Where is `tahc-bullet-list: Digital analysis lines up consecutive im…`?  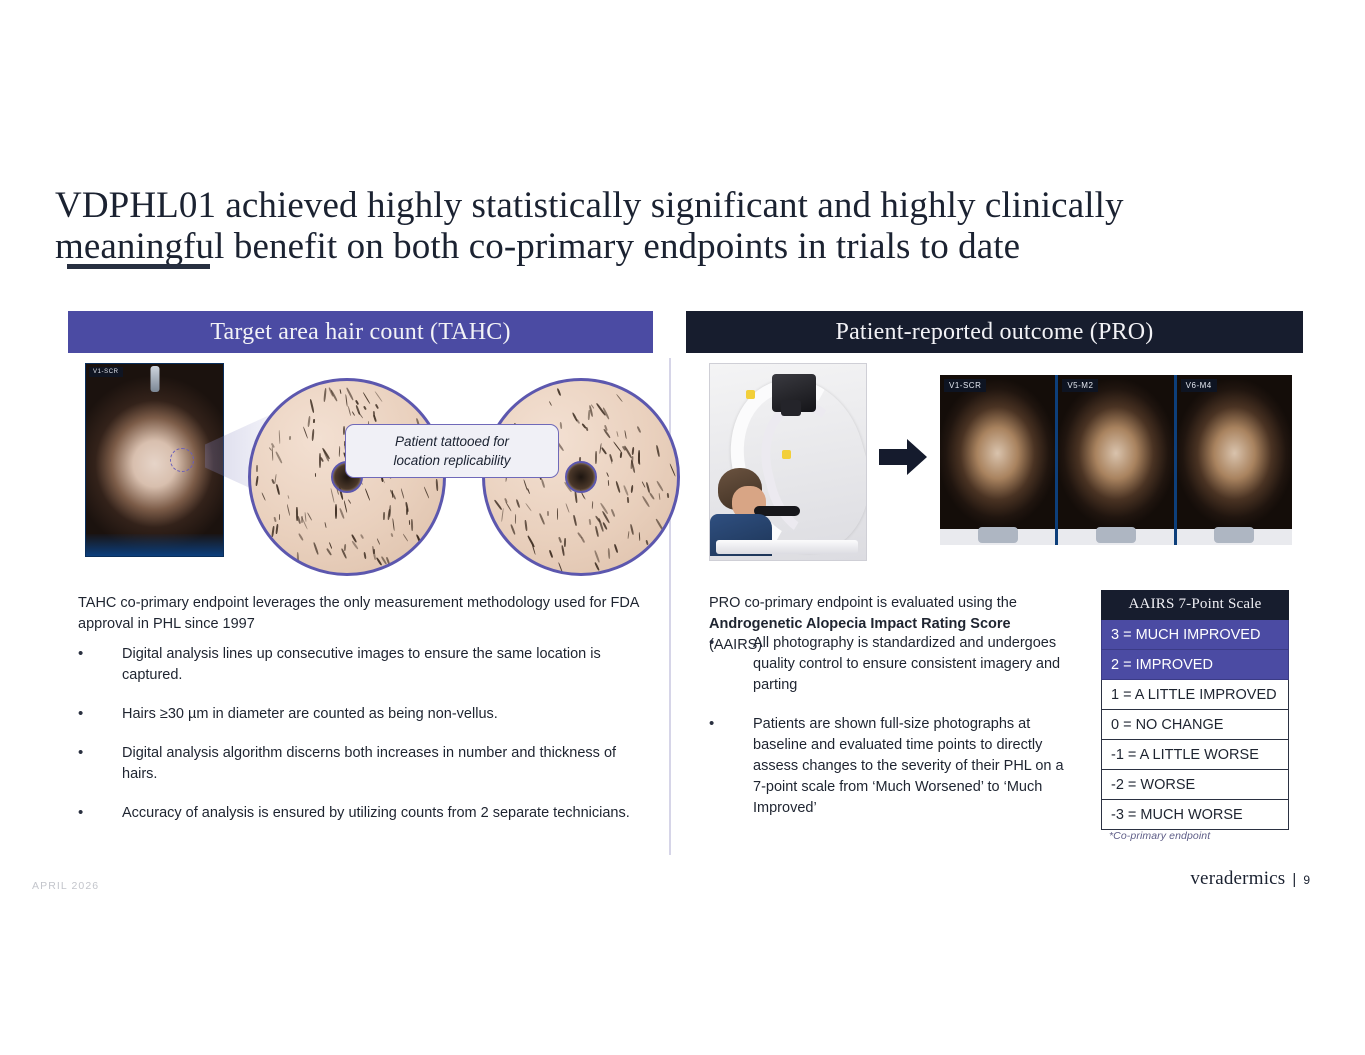
tahc-bullet-list: Digital analysis lines up consecutive im… is located at coordinates (361, 742).